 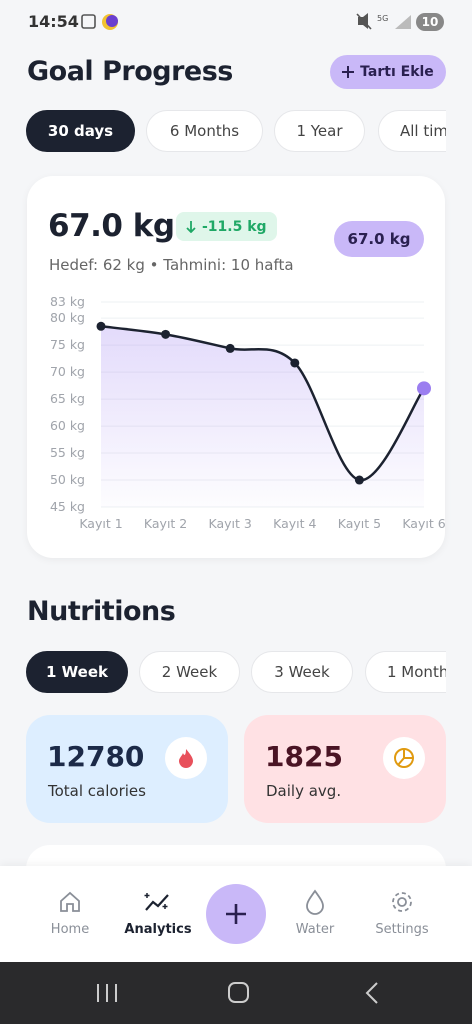 I want to click on tab: 1 Year, so click(x=319, y=131).